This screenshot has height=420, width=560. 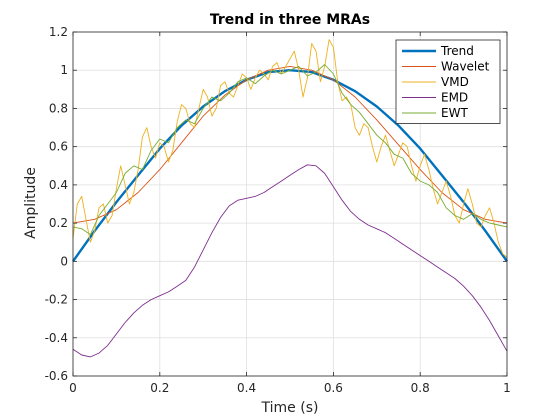 What do you see at coordinates (465, 67) in the screenshot?
I see `legend-label-wavelet: Wavelet` at bounding box center [465, 67].